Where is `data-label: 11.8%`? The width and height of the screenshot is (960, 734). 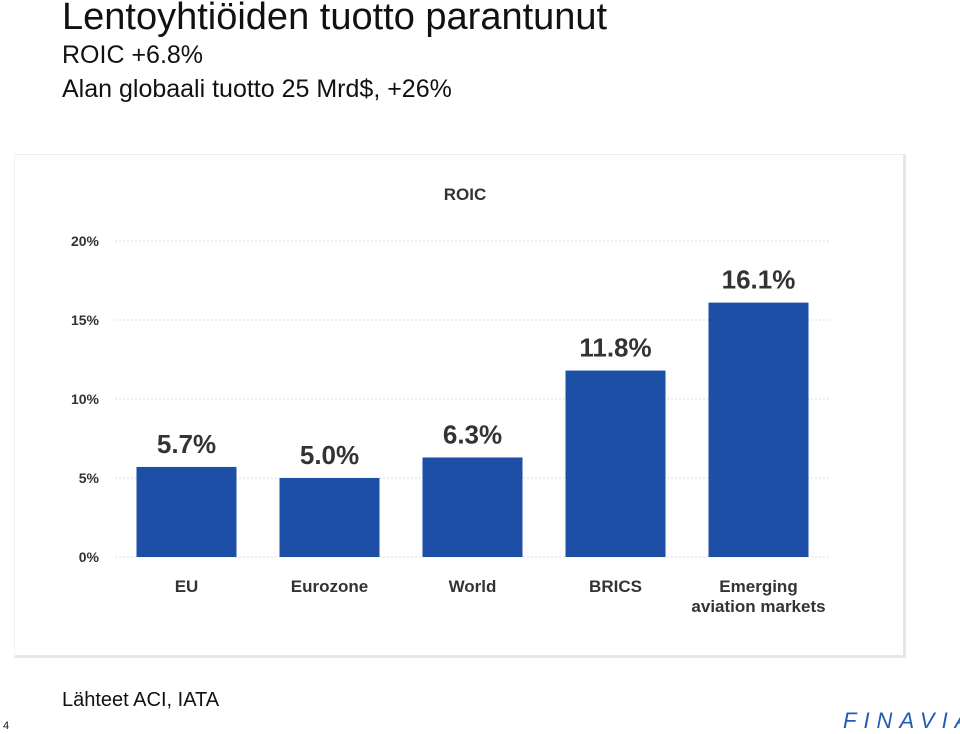 data-label: 11.8% is located at coordinates (615, 348).